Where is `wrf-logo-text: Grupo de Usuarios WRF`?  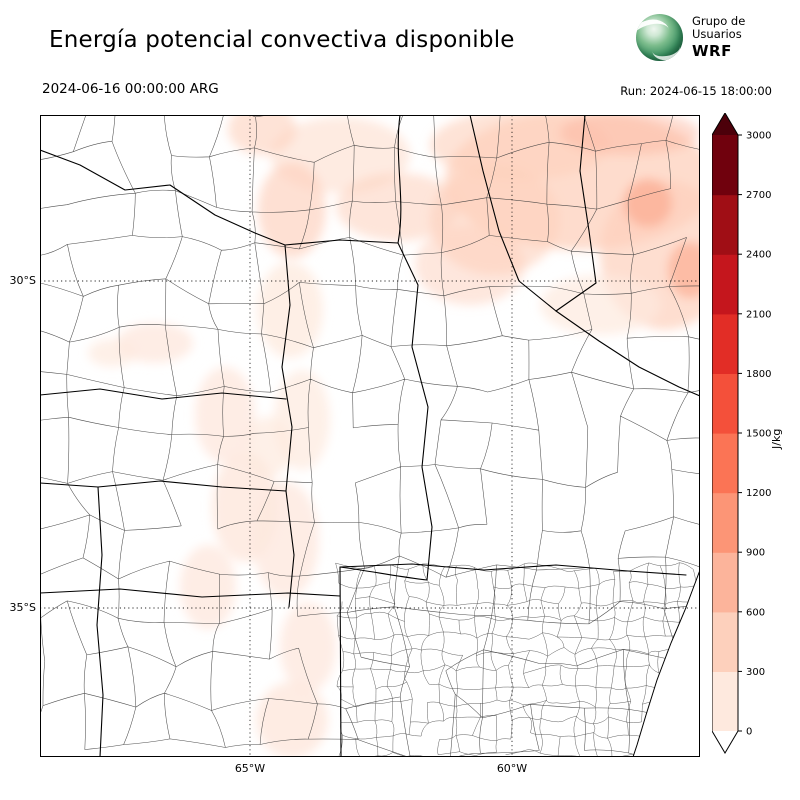
wrf-logo-text: Grupo de Usuarios WRF is located at coordinates (718, 37).